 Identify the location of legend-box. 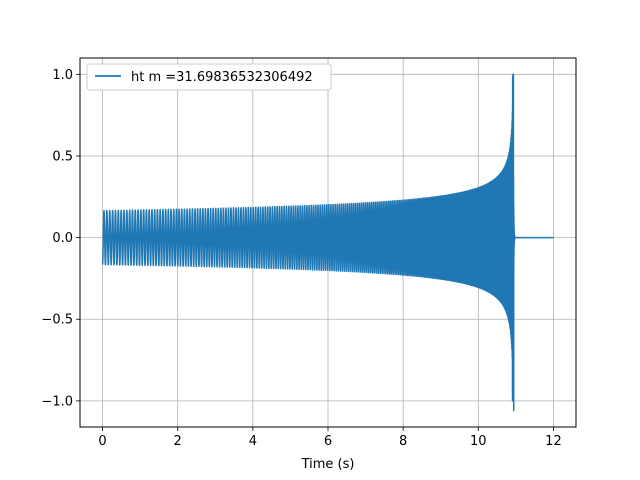
(209, 77).